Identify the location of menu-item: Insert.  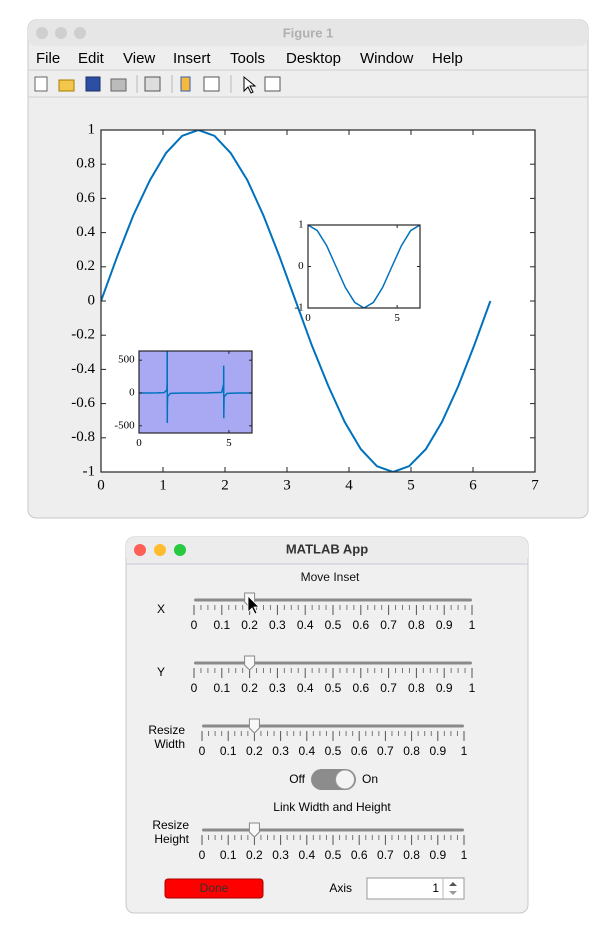
(192, 58).